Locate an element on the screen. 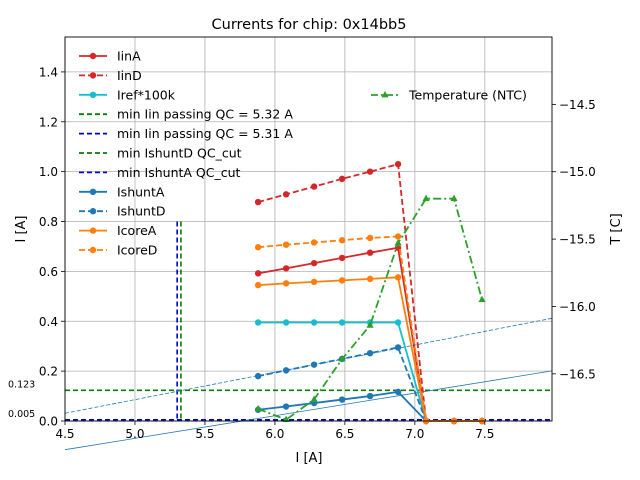  y-tick-label: 1.0 is located at coordinates (48, 172).